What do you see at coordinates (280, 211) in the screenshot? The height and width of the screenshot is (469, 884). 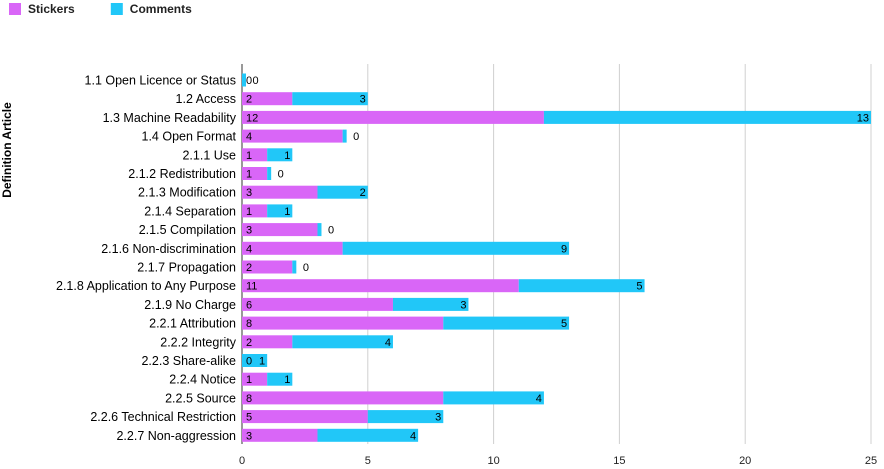 I see `bar-comments-2-1-4-separation` at bounding box center [280, 211].